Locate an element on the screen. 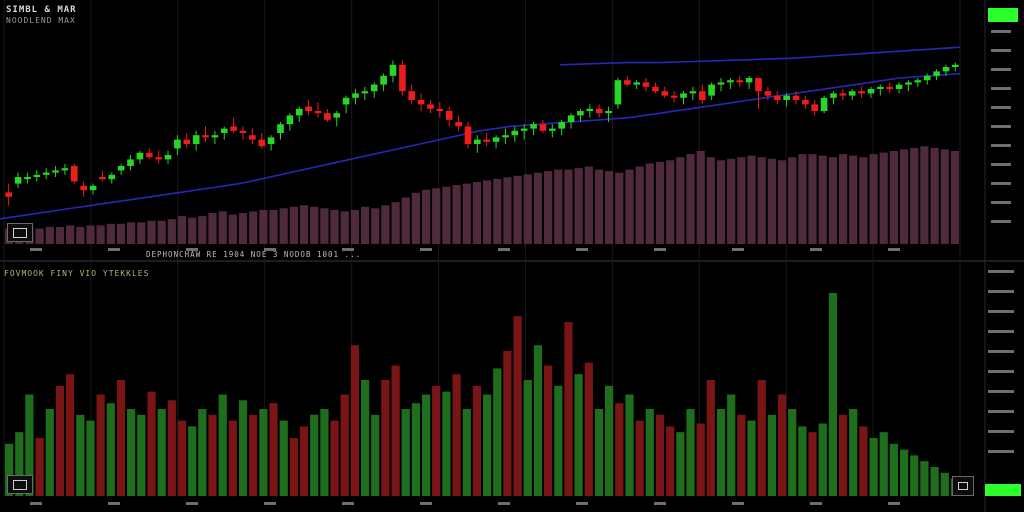  frame-icon is located at coordinates (20, 484).